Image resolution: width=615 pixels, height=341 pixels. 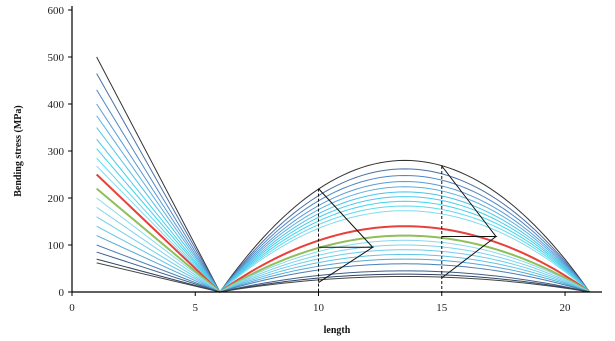 What do you see at coordinates (319, 308) in the screenshot?
I see `x-tick-label-10: 10` at bounding box center [319, 308].